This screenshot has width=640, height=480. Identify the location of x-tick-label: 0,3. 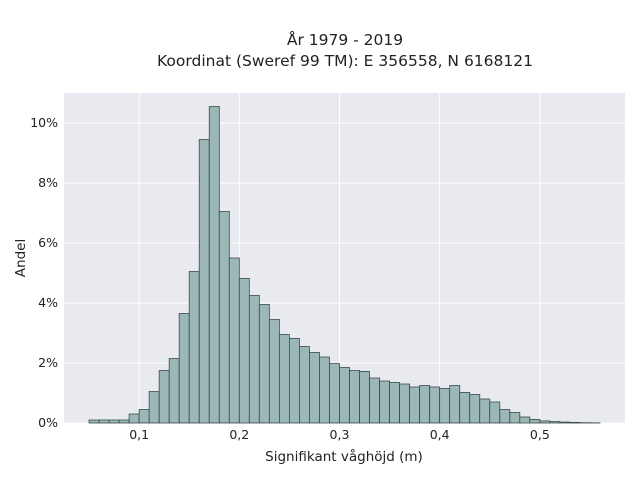
(340, 434).